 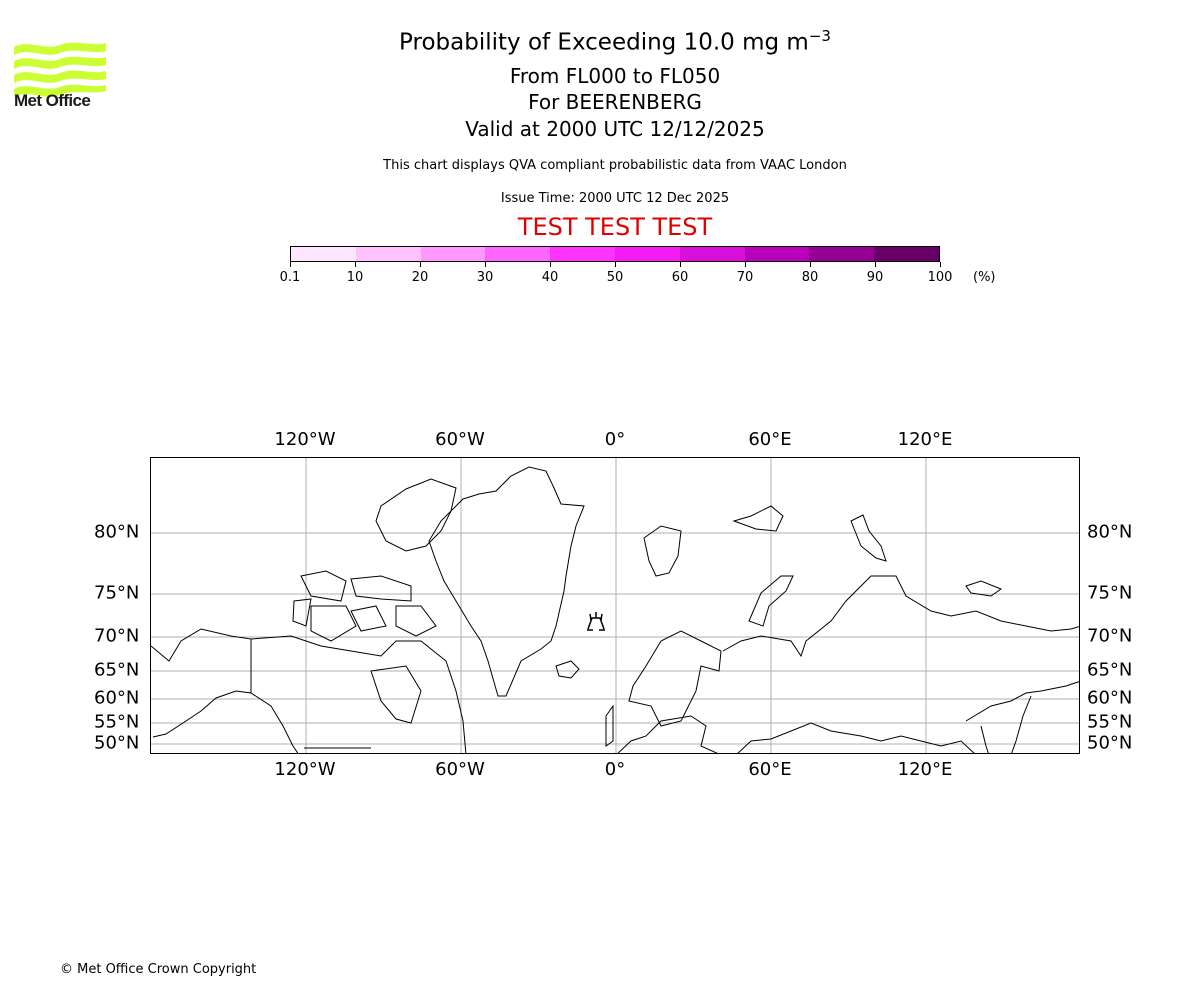 I want to click on colorbar, so click(x=615, y=254).